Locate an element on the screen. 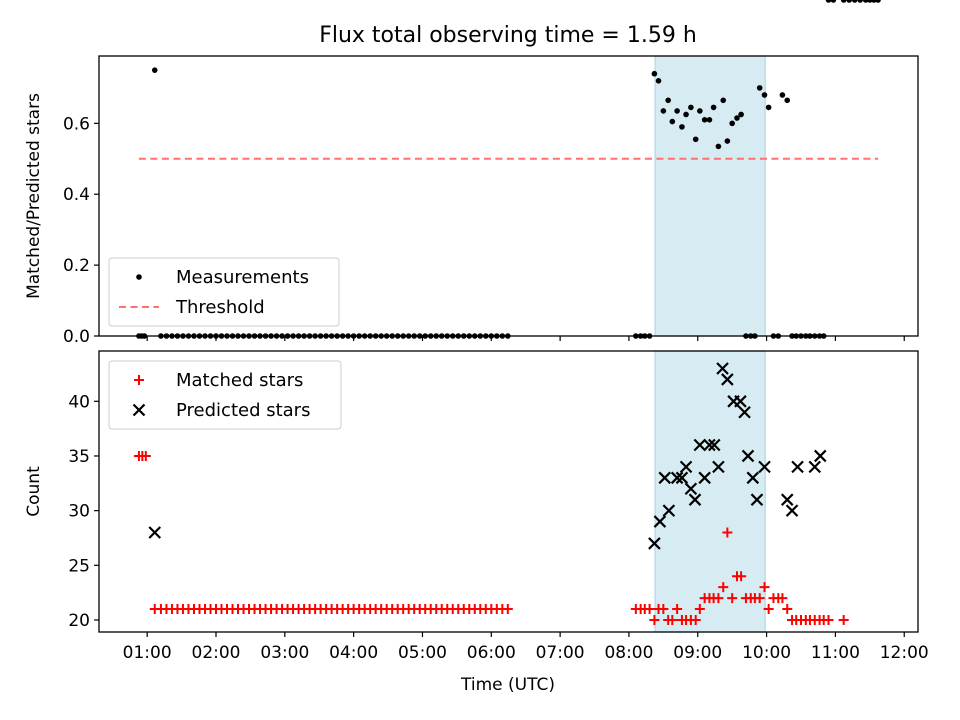 Image resolution: width=960 pixels, height=720 pixels. y-tick-label: 0.4 is located at coordinates (76, 195).